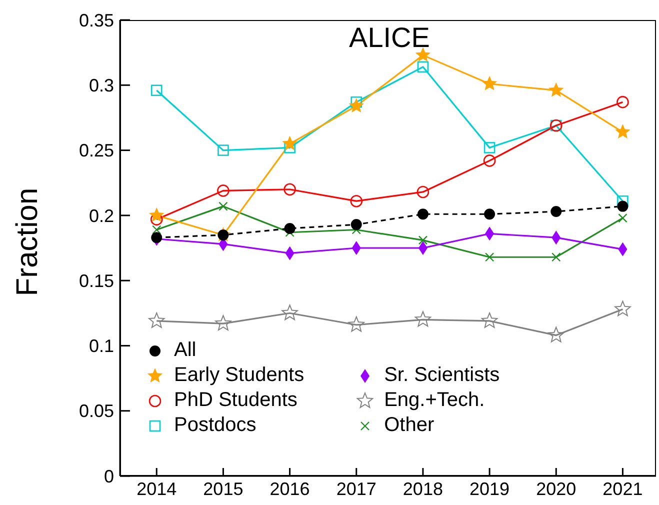 The image size is (659, 505). I want to click on y-axis-title: Fraction, so click(28, 242).